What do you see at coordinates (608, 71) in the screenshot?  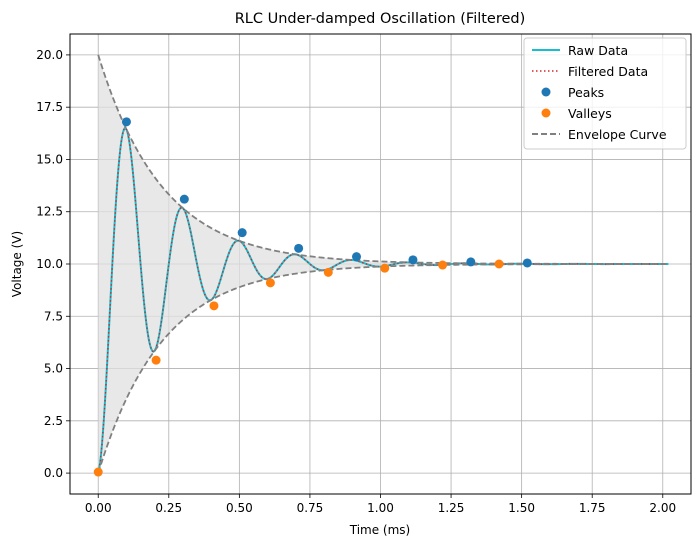 I see `legend-filtered-data-label: Filtered Data` at bounding box center [608, 71].